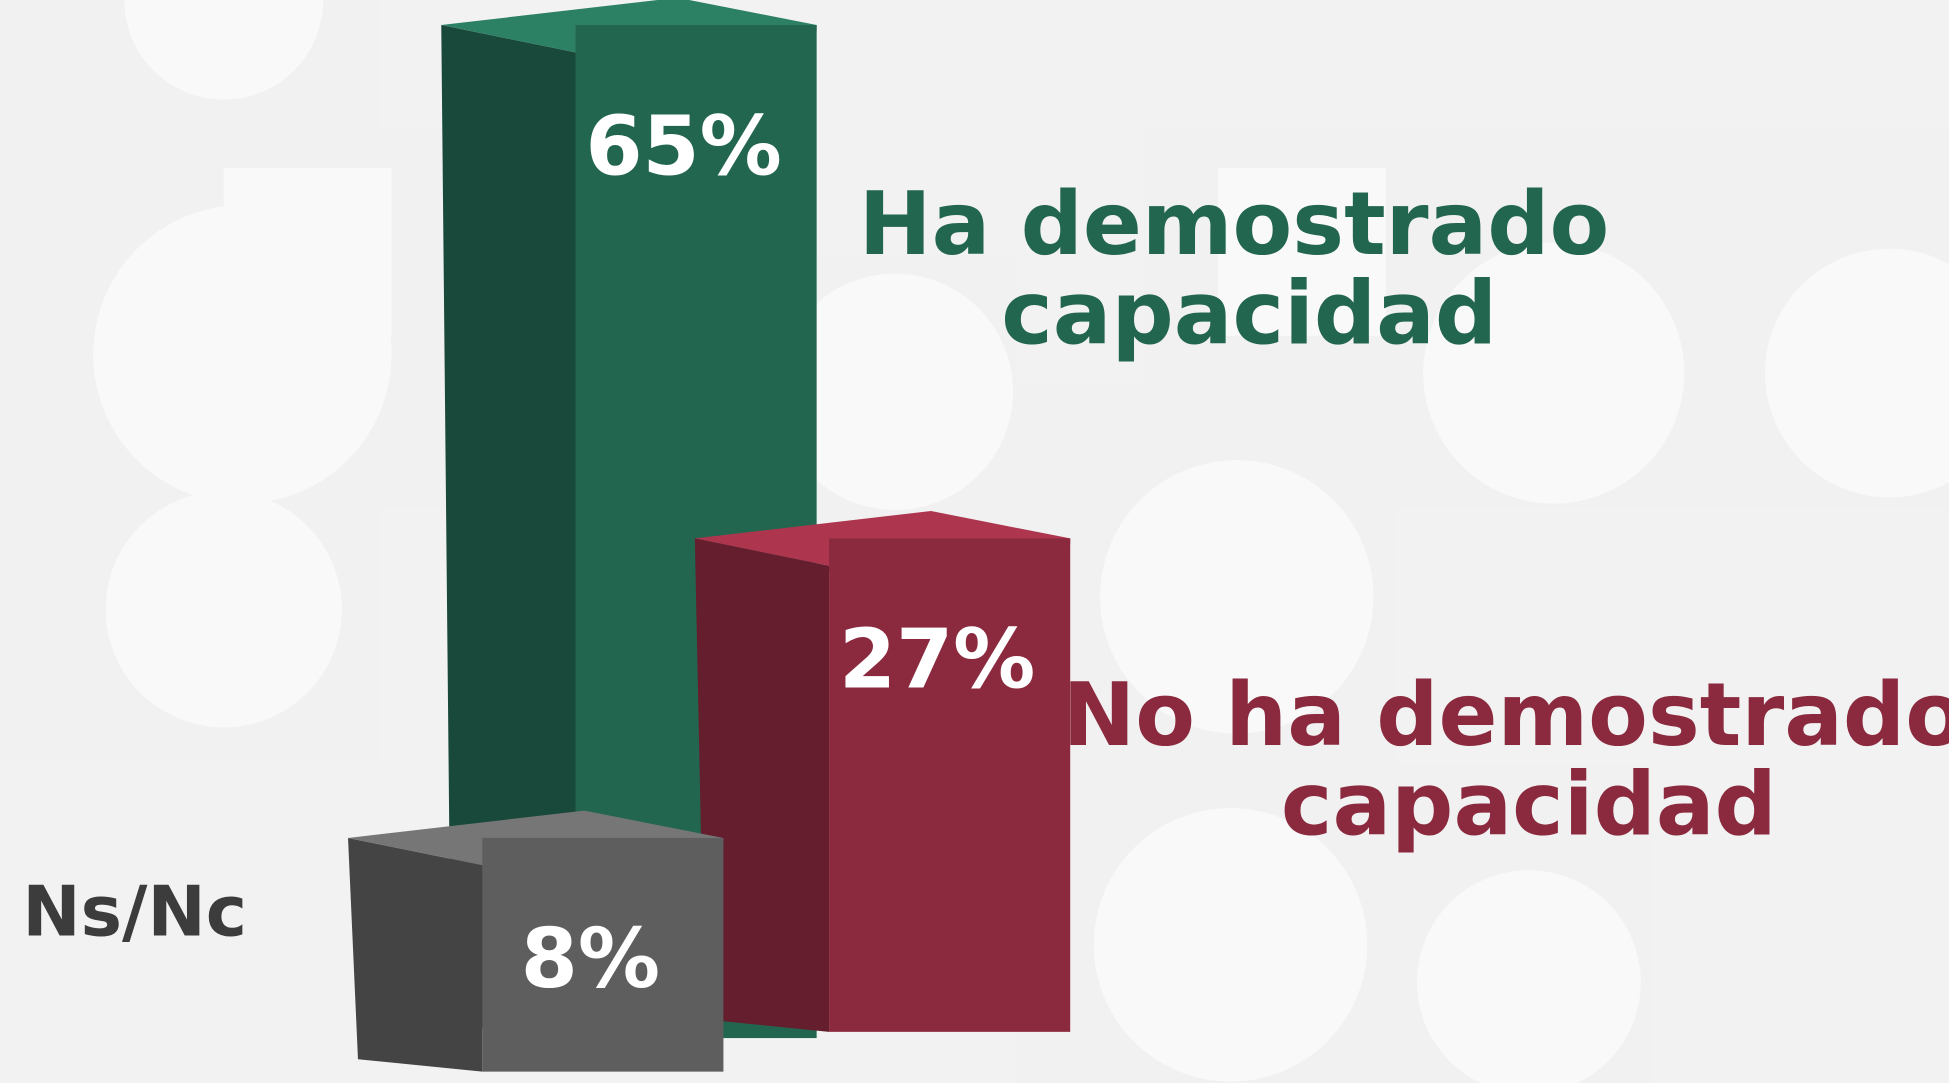 Image resolution: width=1949 pixels, height=1083 pixels. I want to click on value-label: 27%, so click(937, 660).